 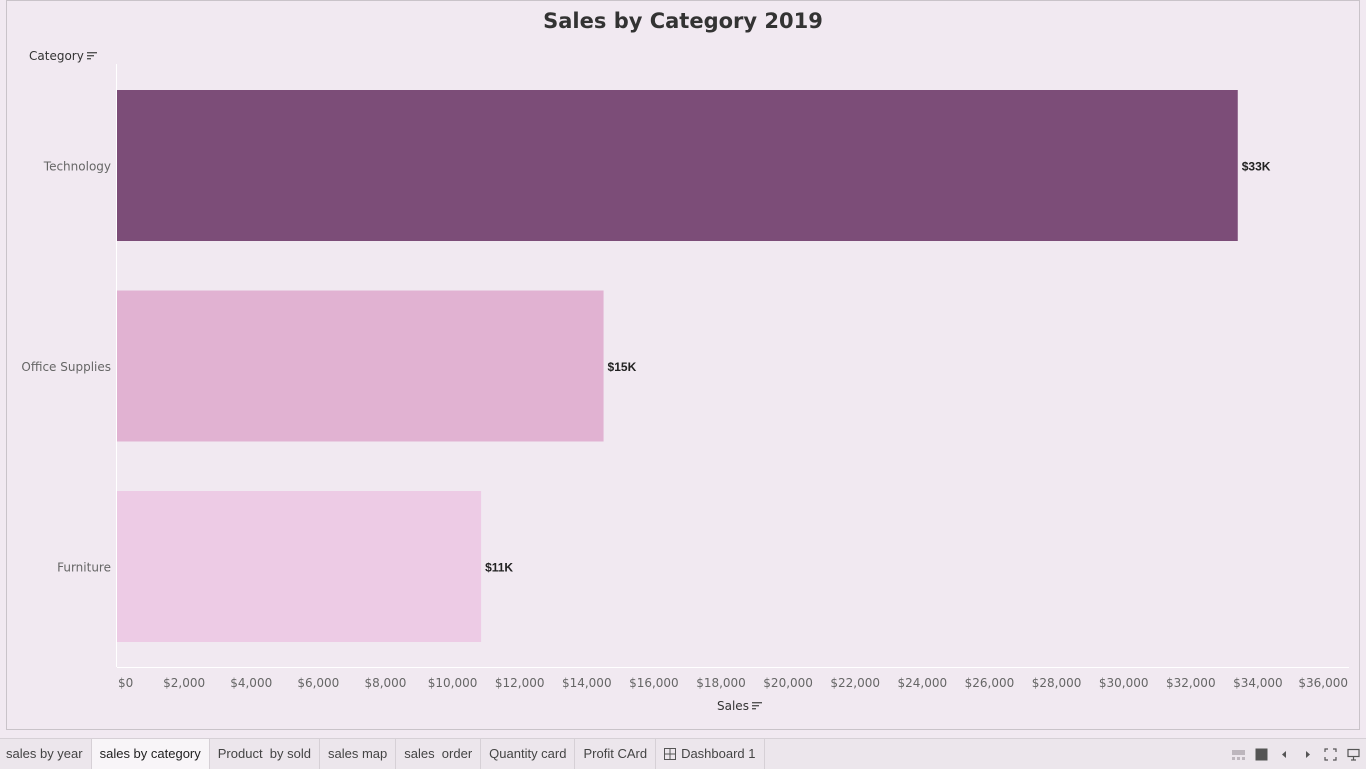 What do you see at coordinates (733, 706) in the screenshot?
I see `sales-axis-label: Sales` at bounding box center [733, 706].